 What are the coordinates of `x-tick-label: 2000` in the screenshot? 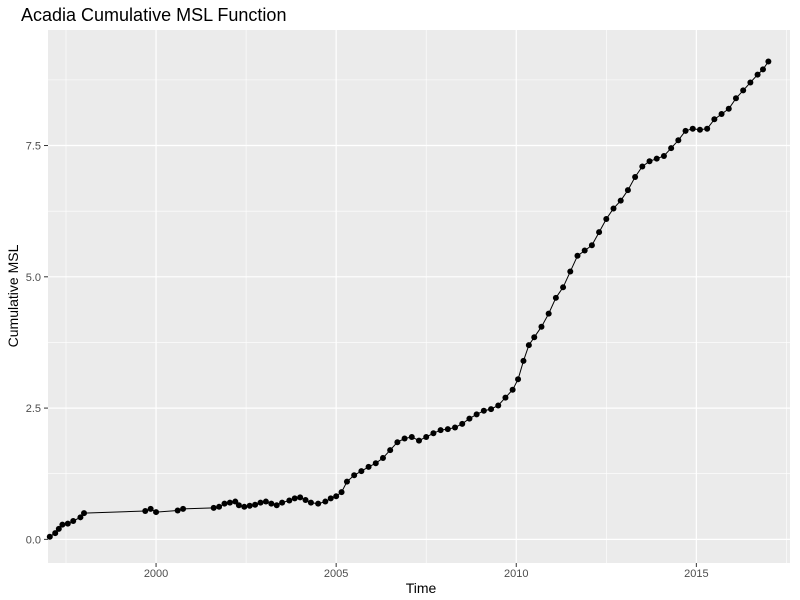 It's located at (156, 574).